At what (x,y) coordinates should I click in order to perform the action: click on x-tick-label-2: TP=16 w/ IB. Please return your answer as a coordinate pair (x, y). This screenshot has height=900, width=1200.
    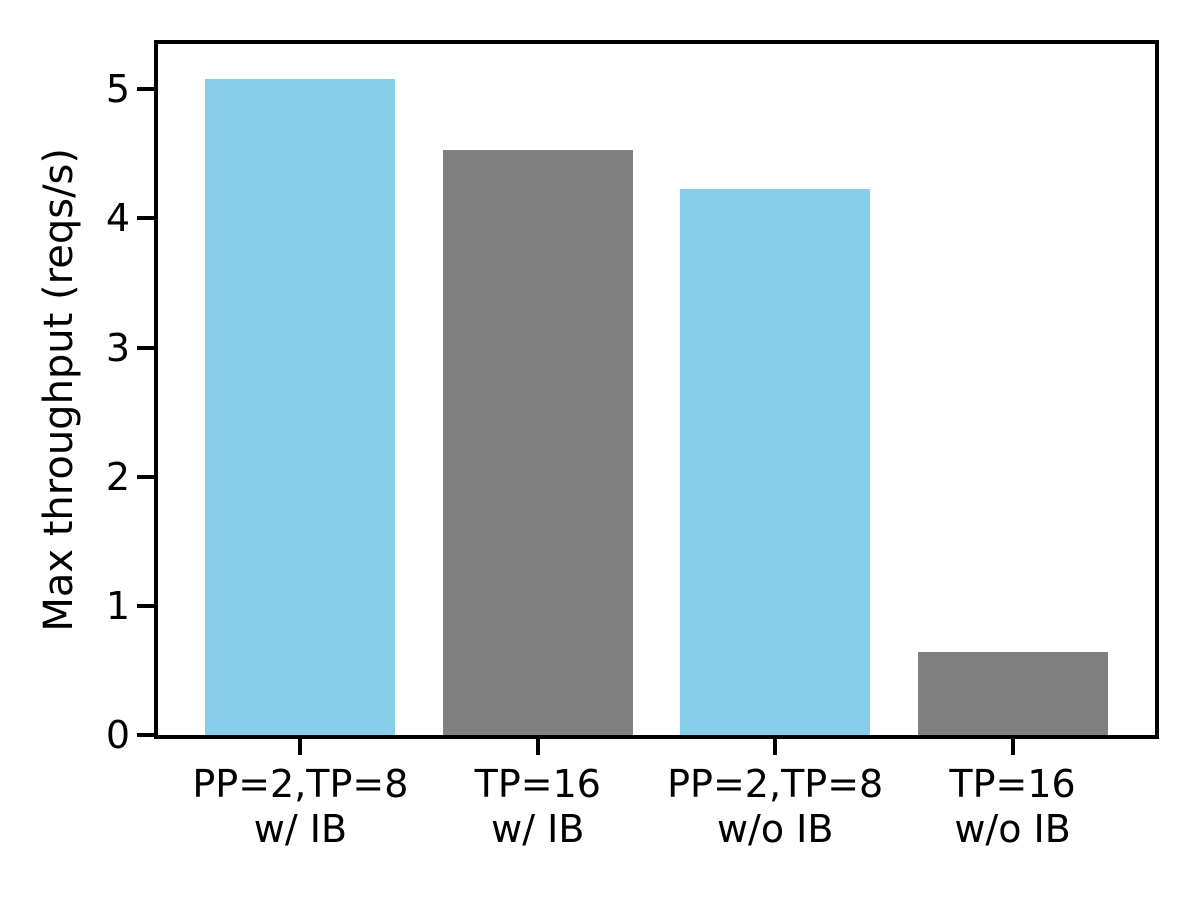
    Looking at the image, I should click on (537, 806).